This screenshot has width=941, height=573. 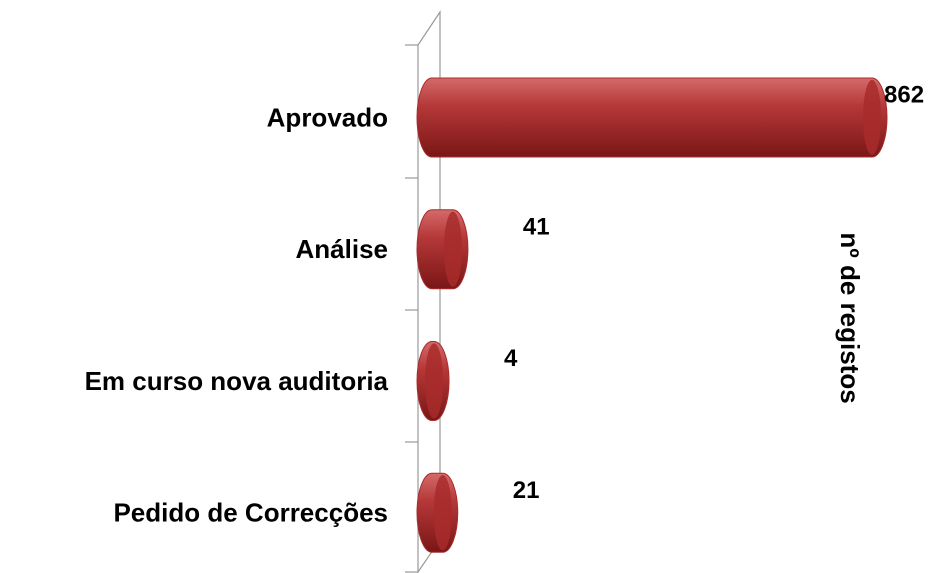 I want to click on value-label: 862, so click(x=904, y=95).